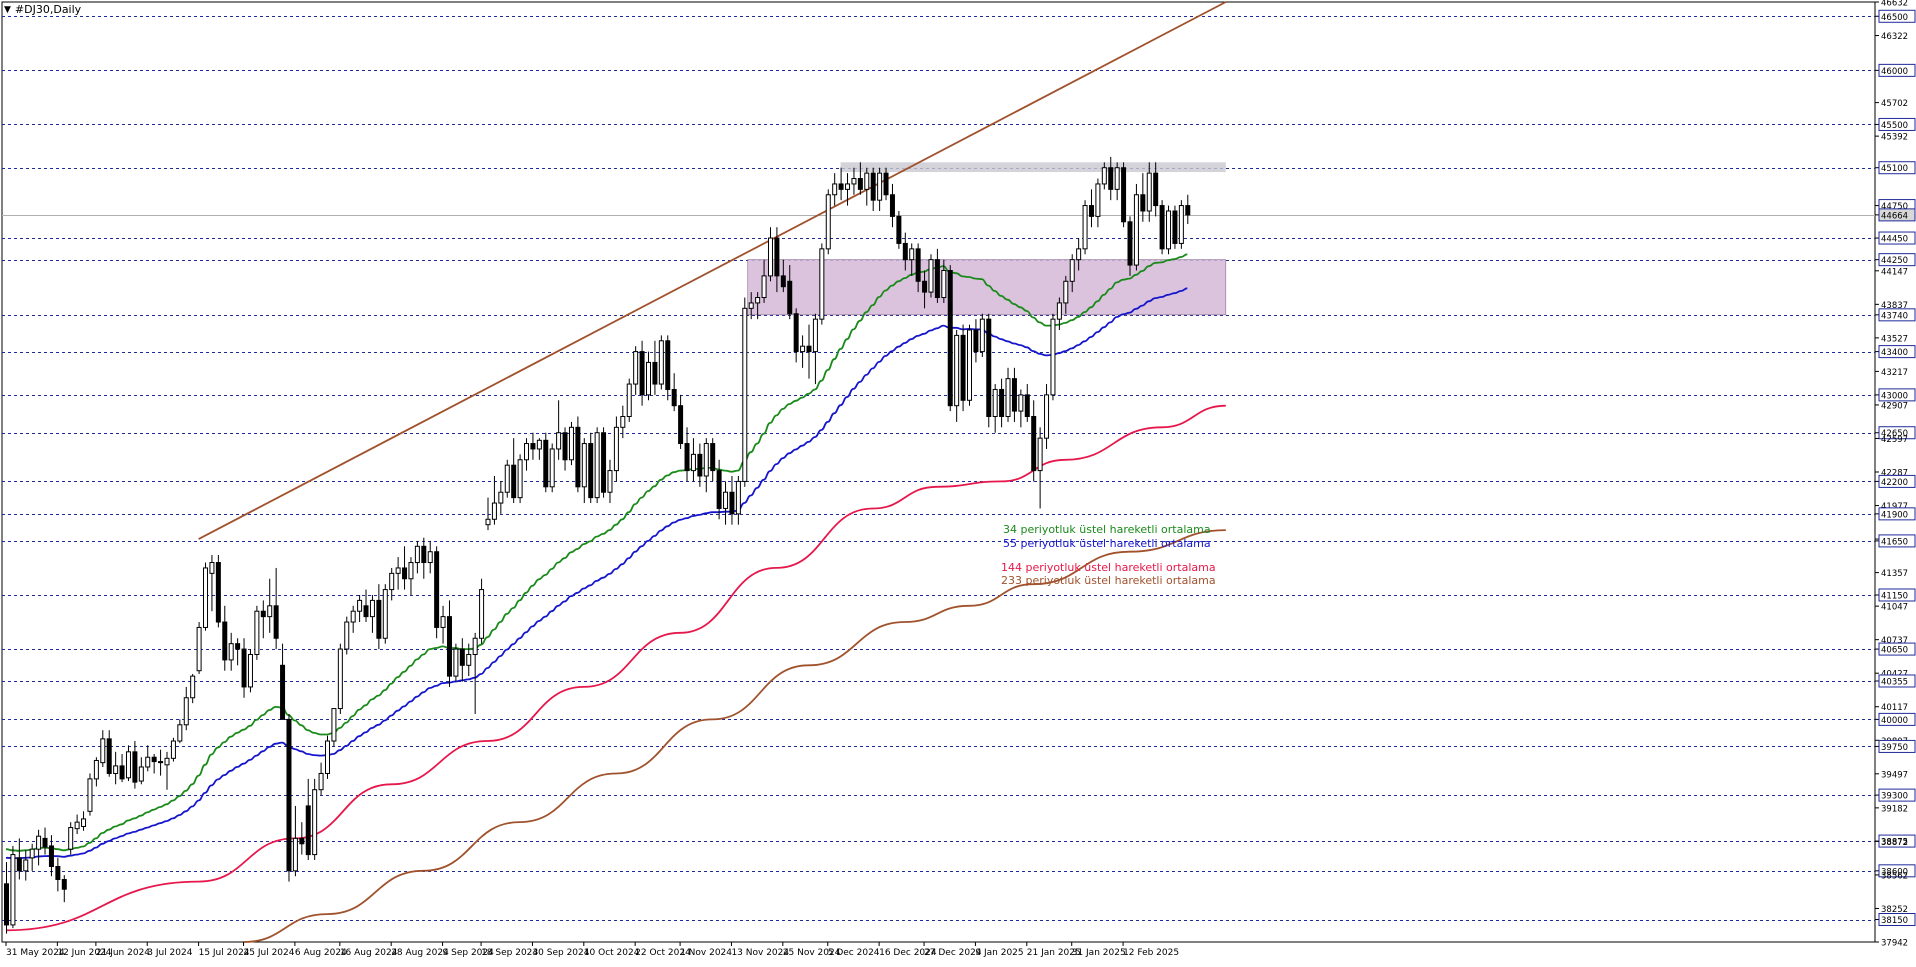 Image resolution: width=1916 pixels, height=967 pixels. What do you see at coordinates (7, 9) in the screenshot?
I see `dropdown-arrow-icon: ▼` at bounding box center [7, 9].